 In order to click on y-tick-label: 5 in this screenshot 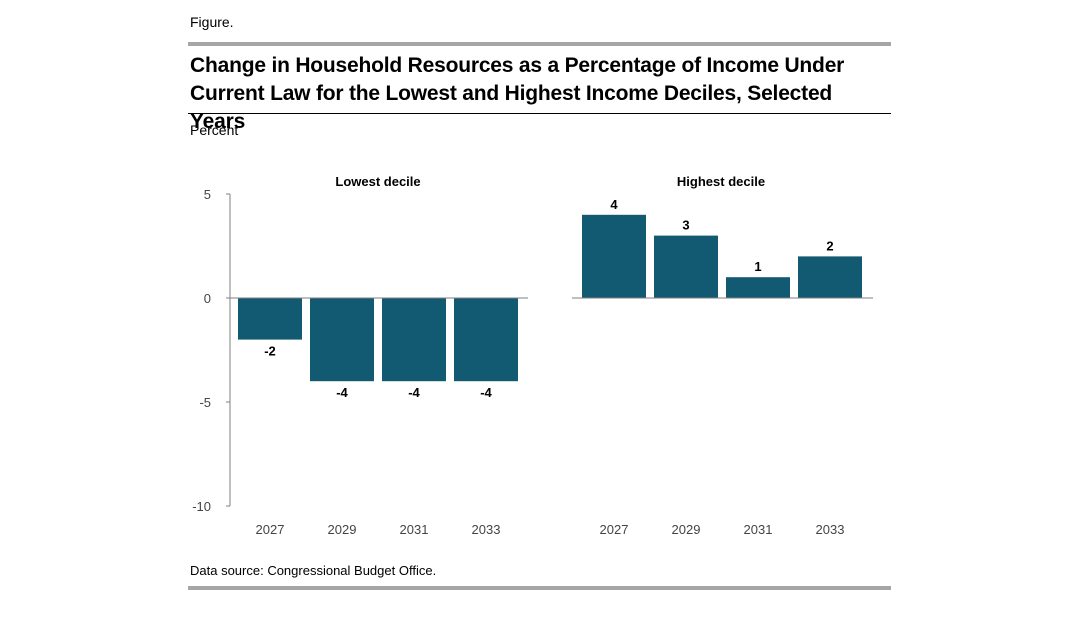, I will do `click(207, 194)`.